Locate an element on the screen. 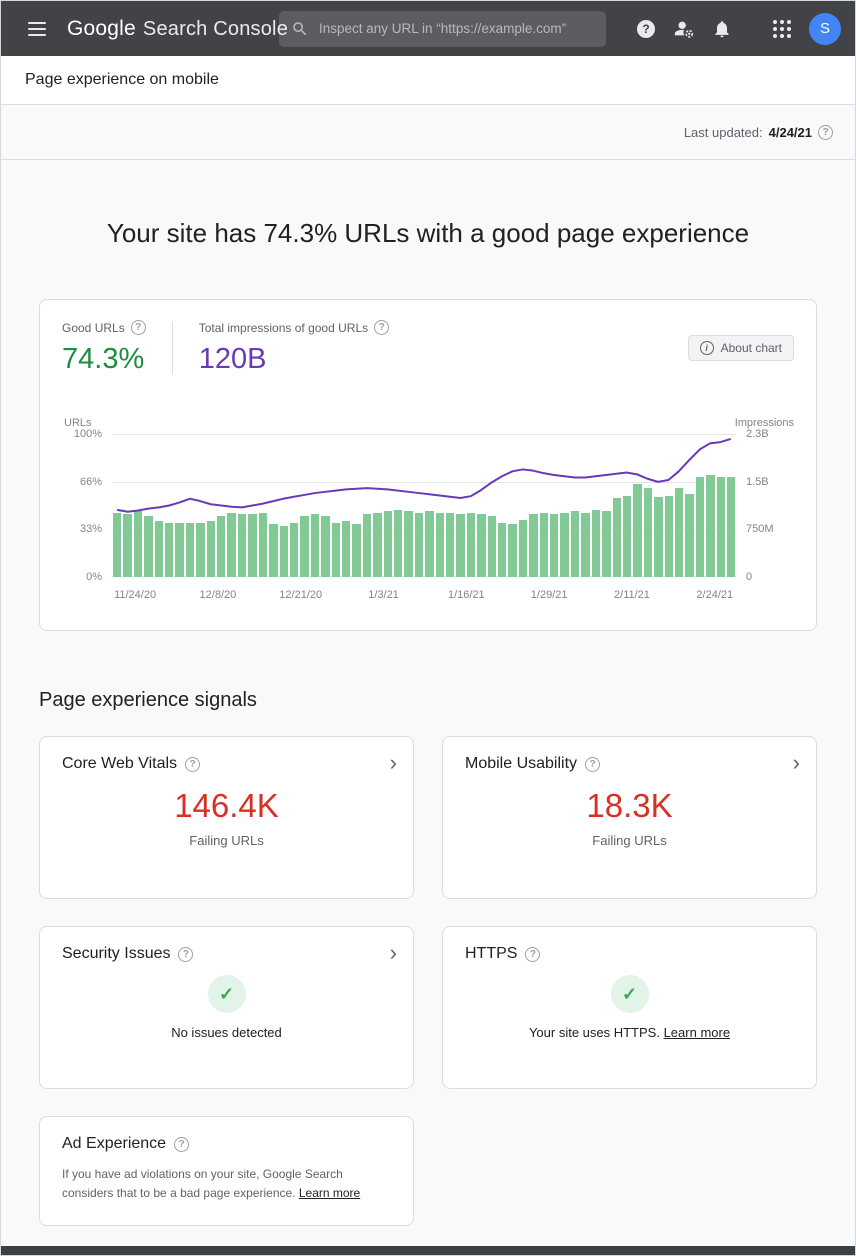  y-axis-right: Impressions 2.3B 1.5B 750M 0 is located at coordinates (764, 500).